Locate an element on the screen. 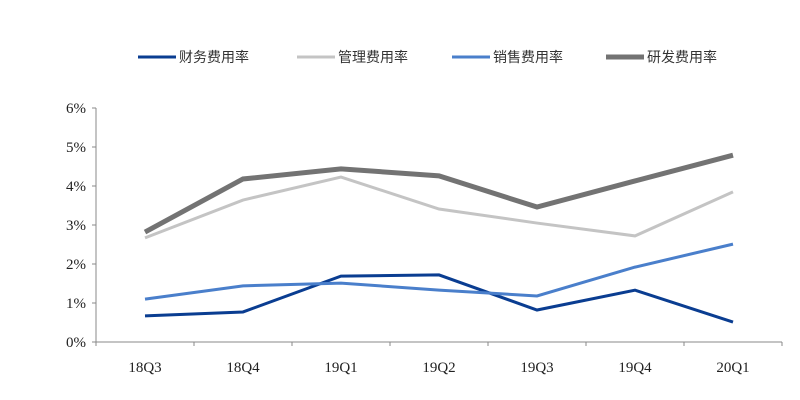 The width and height of the screenshot is (800, 400). y-tick-label: 6% is located at coordinates (76, 109).